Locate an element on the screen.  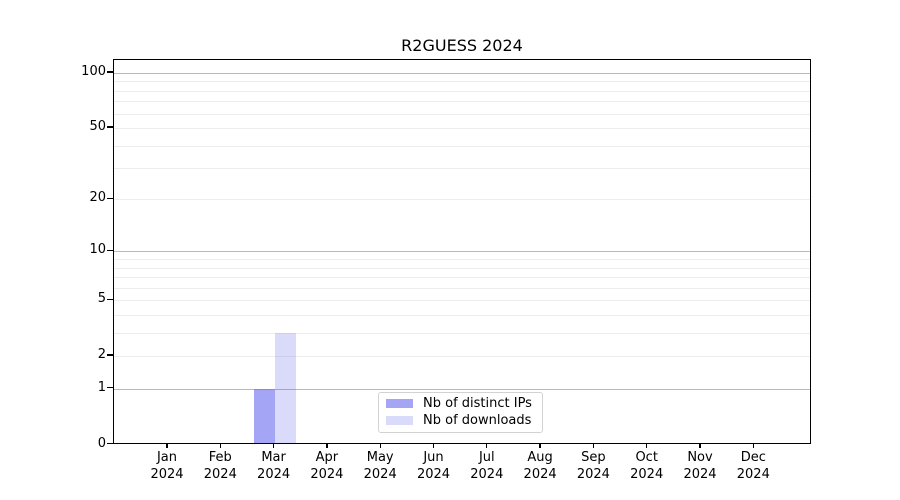
y-tick-label: 1 is located at coordinates (101, 387).